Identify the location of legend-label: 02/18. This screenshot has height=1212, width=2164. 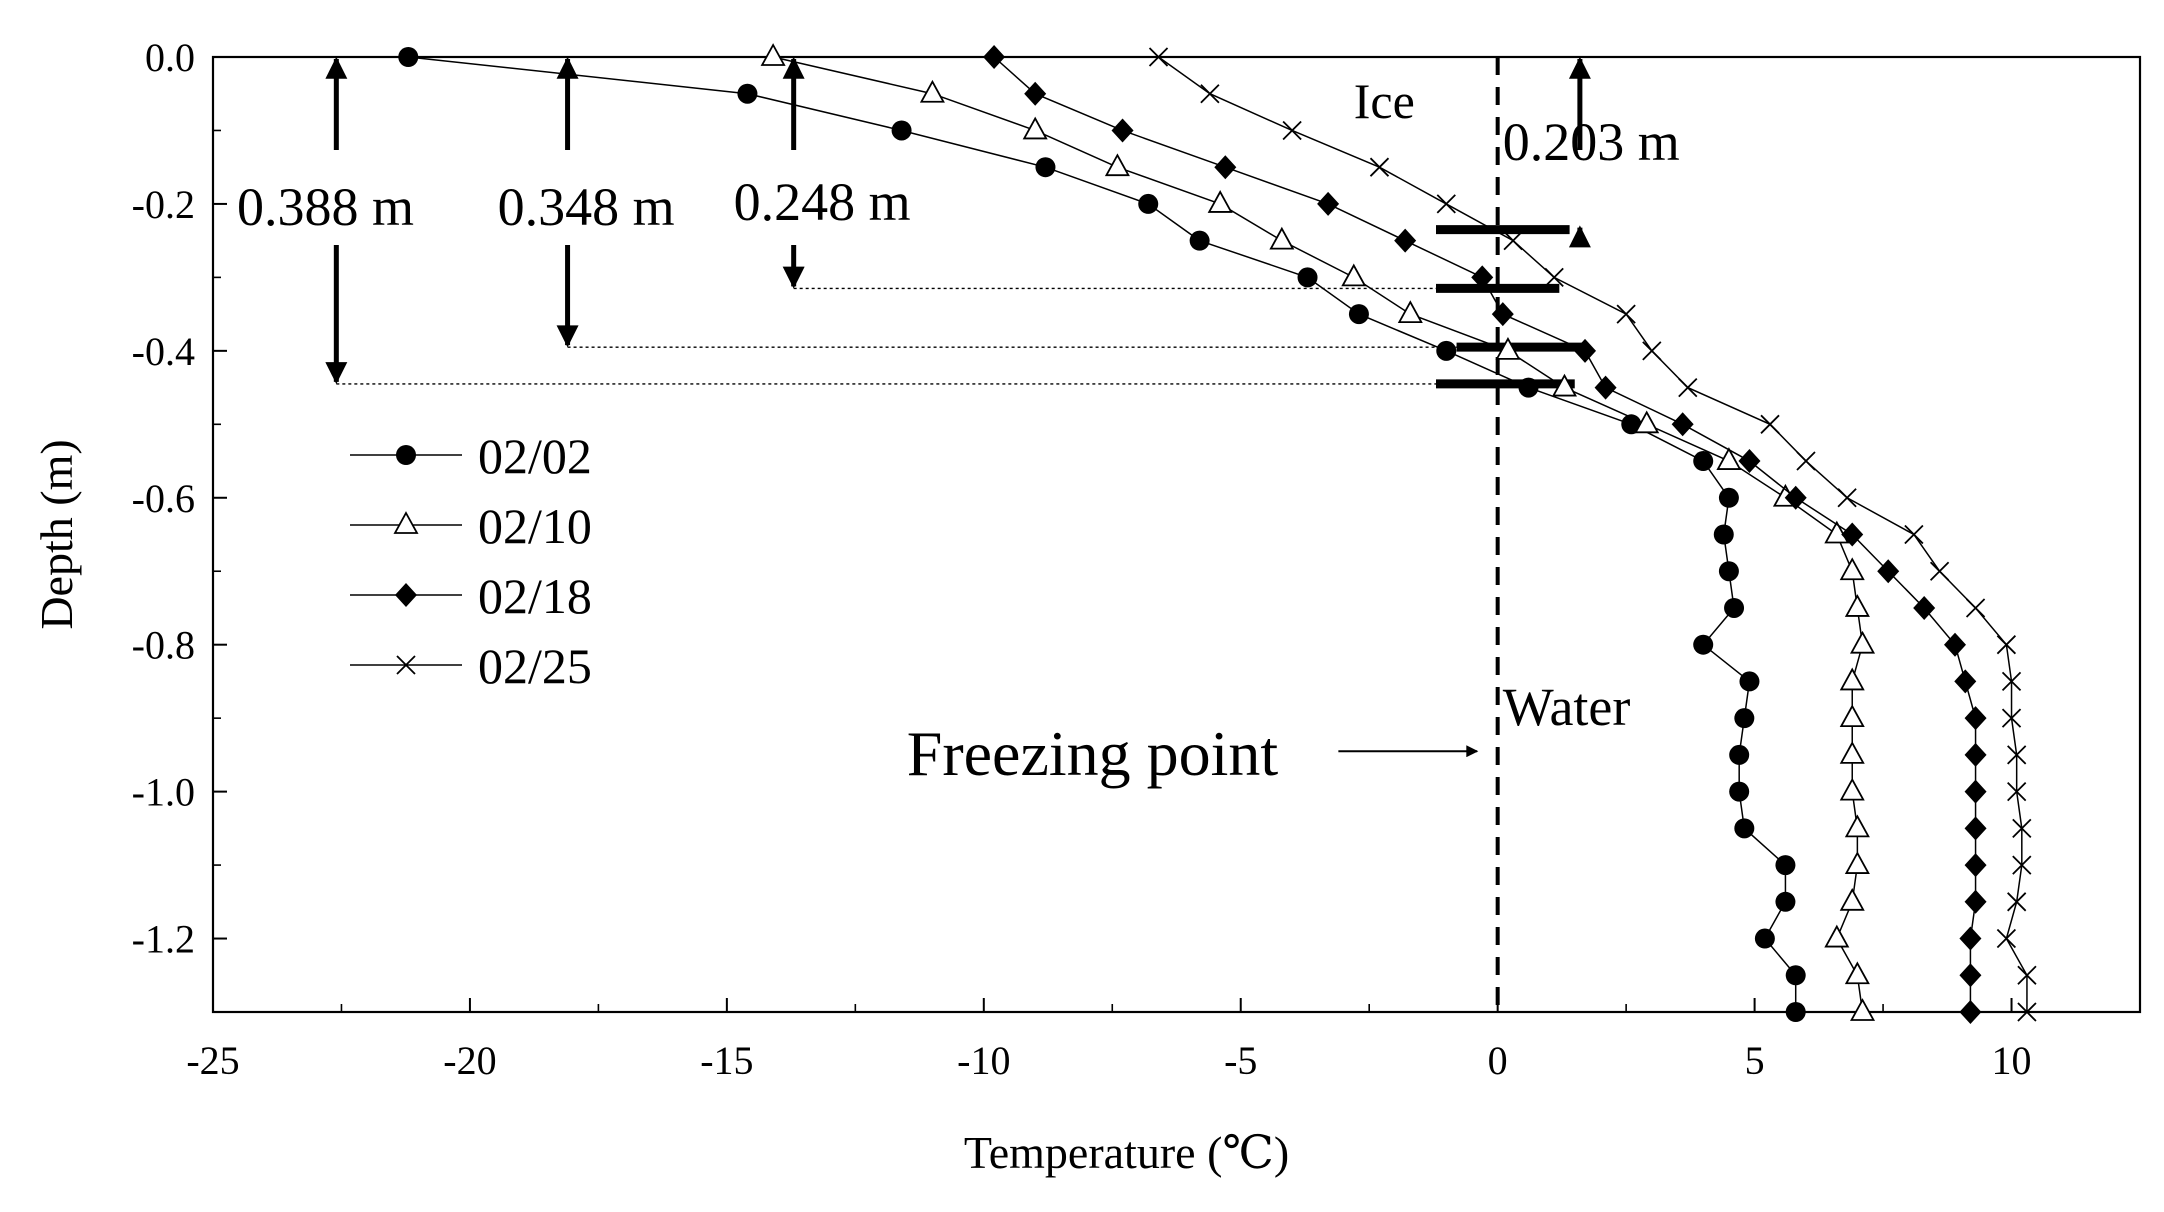
(535, 596).